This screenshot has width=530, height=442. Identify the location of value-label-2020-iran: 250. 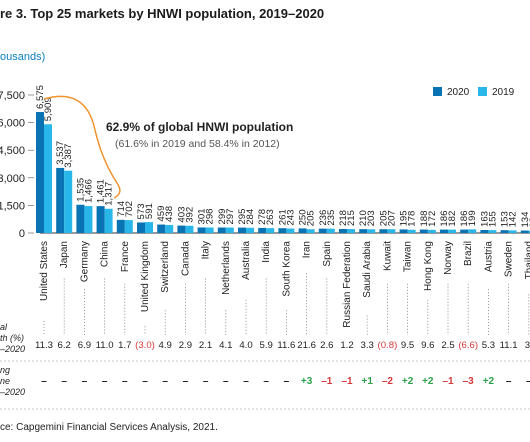
(303, 217).